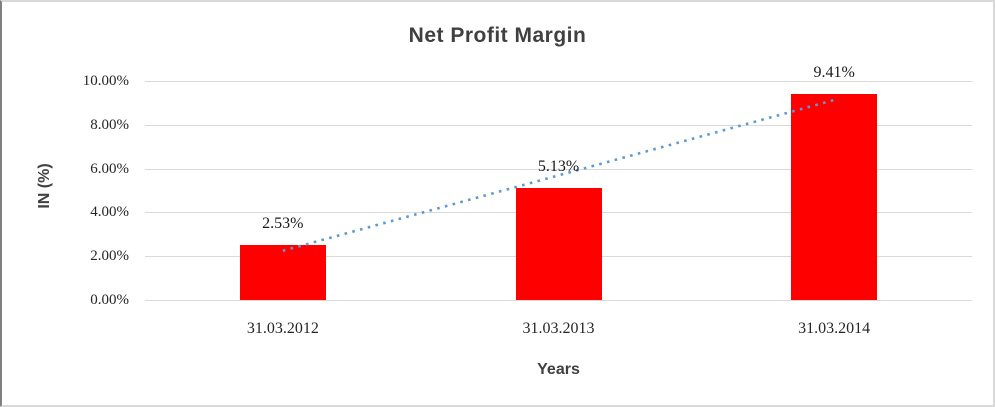 The height and width of the screenshot is (407, 995). Describe the element at coordinates (109, 212) in the screenshot. I see `y-tick-label: 4.00%` at that location.